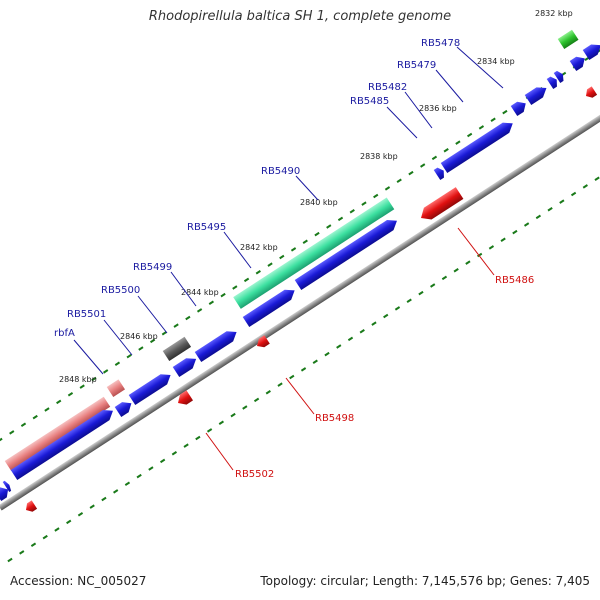 This screenshot has height=600, width=600. I want to click on gene-label-rb5478: RB5478, so click(440, 43).